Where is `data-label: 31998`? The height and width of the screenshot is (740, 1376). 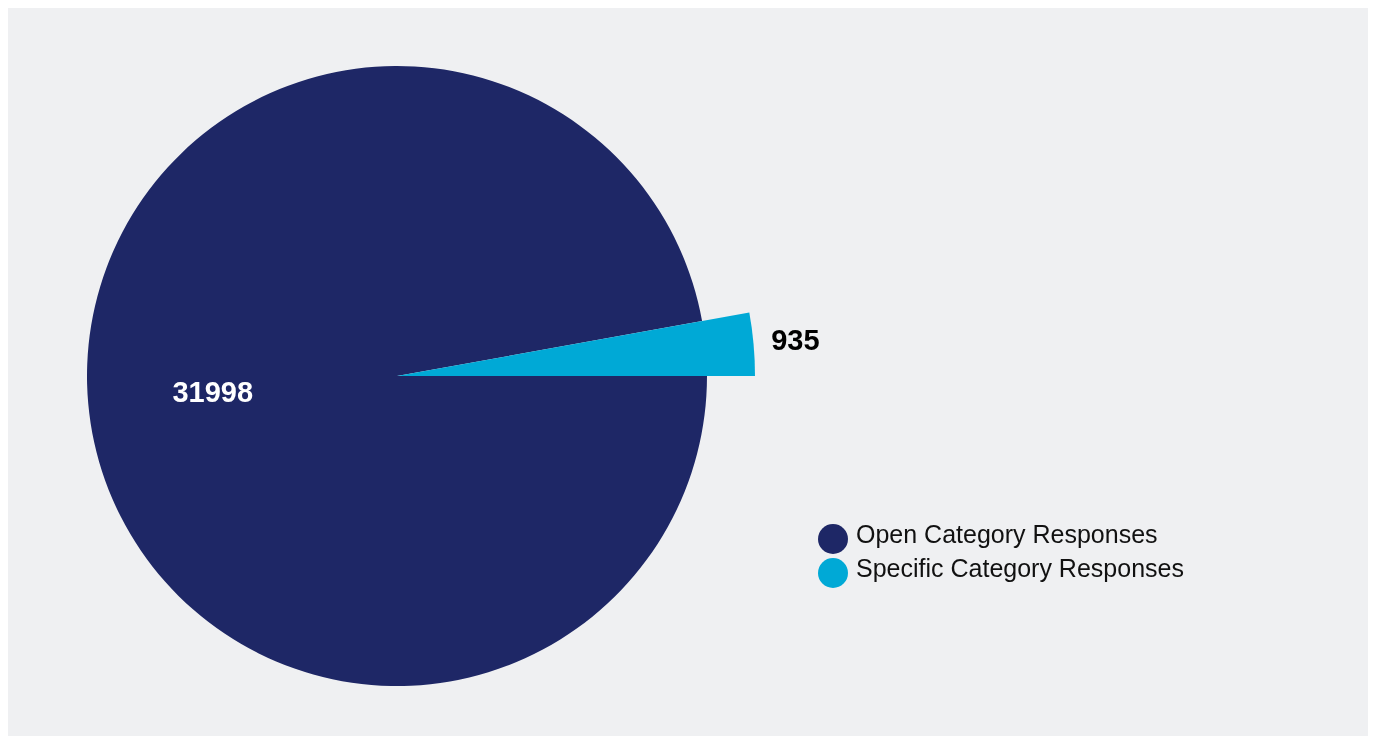 data-label: 31998 is located at coordinates (213, 392).